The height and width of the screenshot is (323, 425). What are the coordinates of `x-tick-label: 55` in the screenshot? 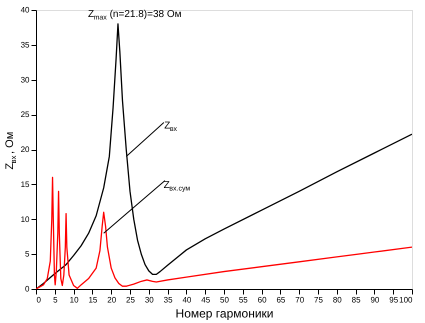 It's located at (243, 300).